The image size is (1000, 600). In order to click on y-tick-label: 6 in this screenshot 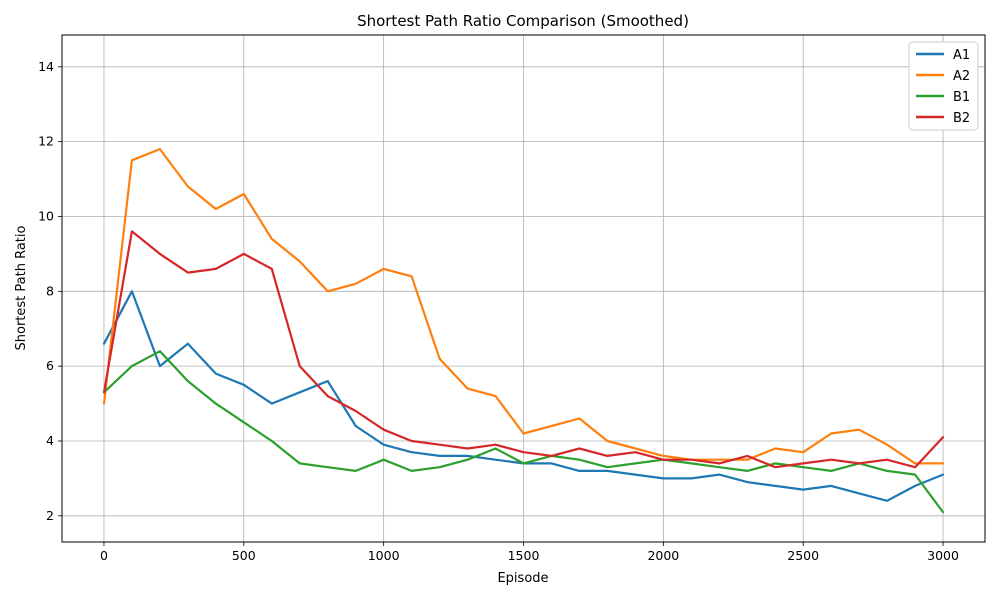, I will do `click(50, 365)`.